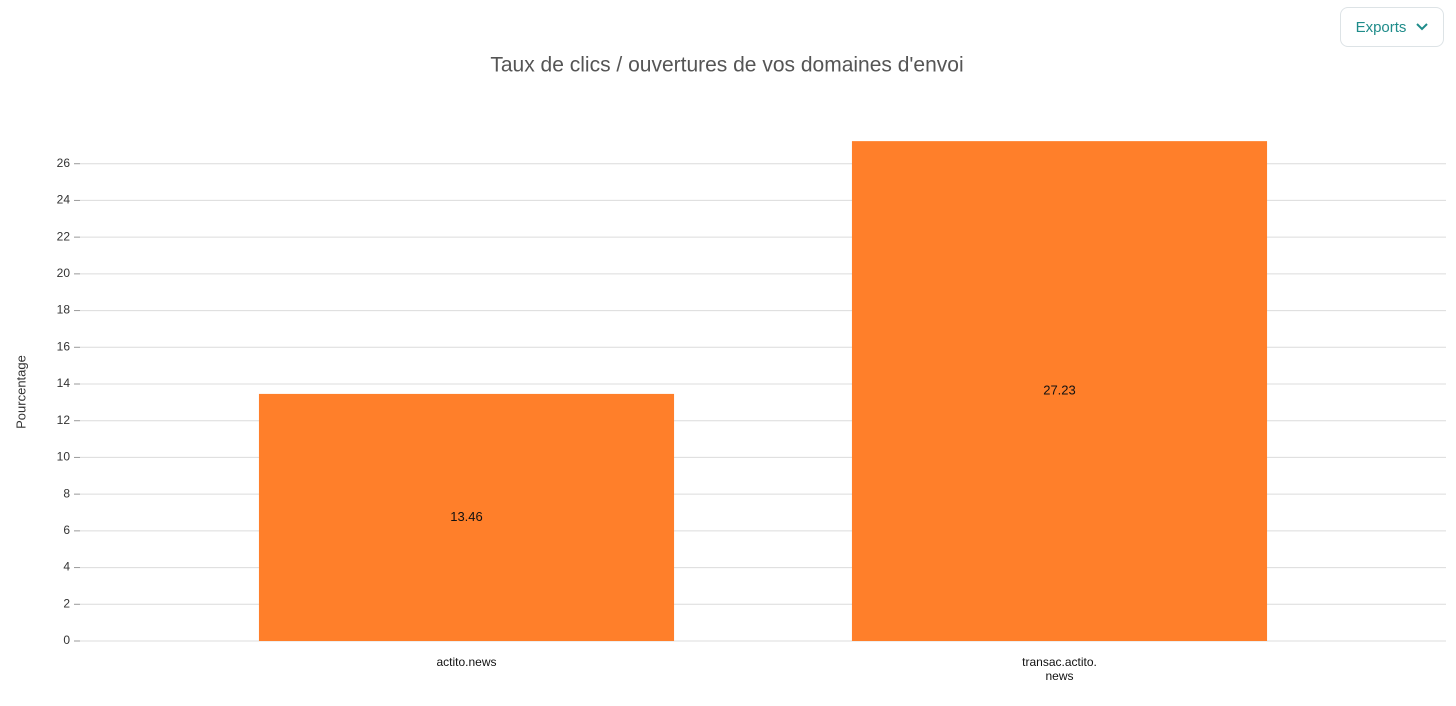  What do you see at coordinates (66, 567) in the screenshot?
I see `y-tick-label: 4` at bounding box center [66, 567].